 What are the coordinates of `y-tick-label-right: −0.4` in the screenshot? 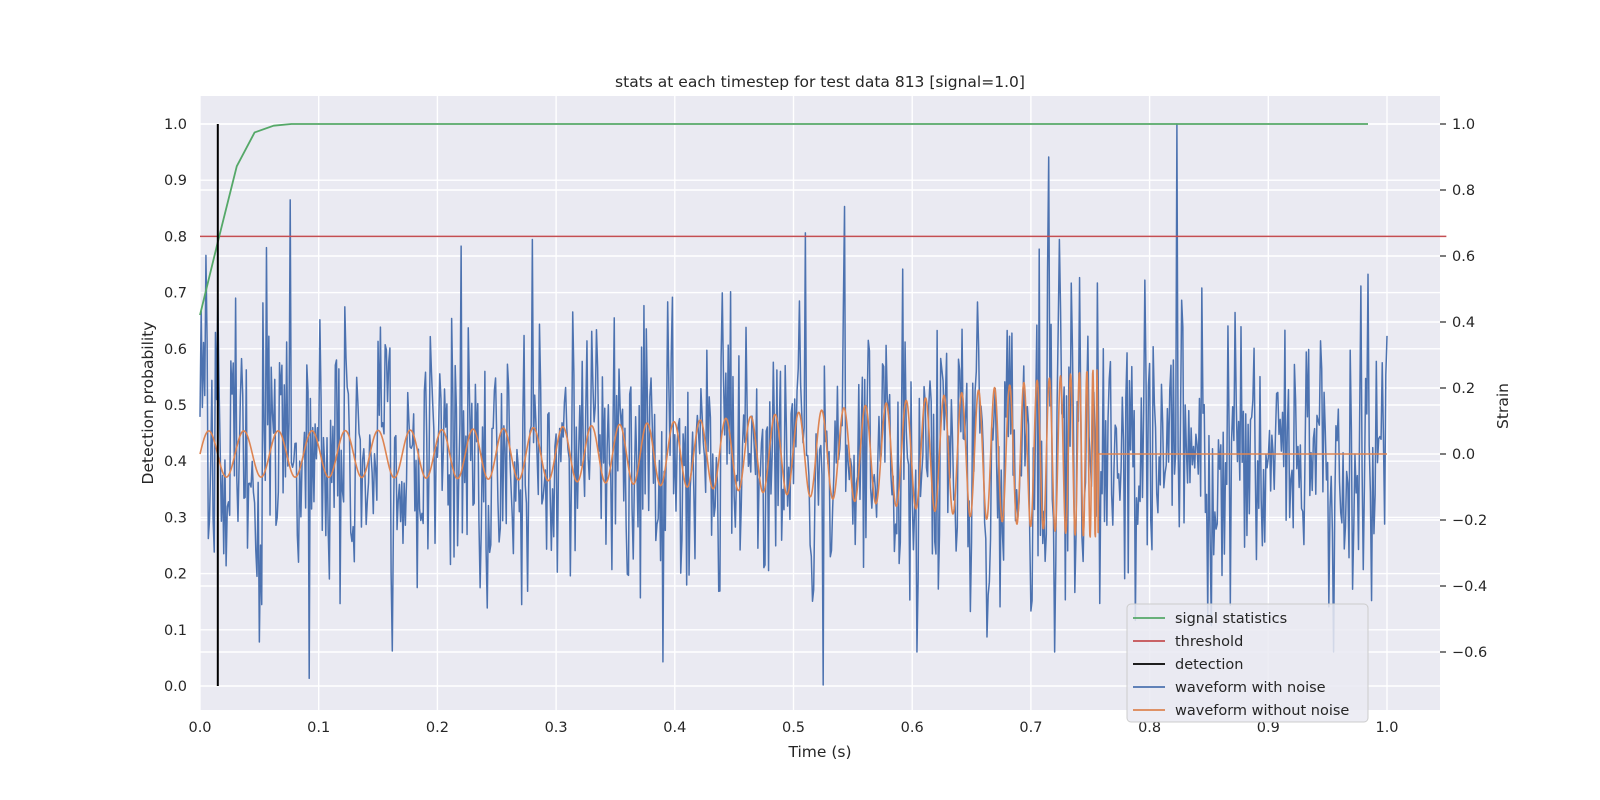 It's located at (1469, 587).